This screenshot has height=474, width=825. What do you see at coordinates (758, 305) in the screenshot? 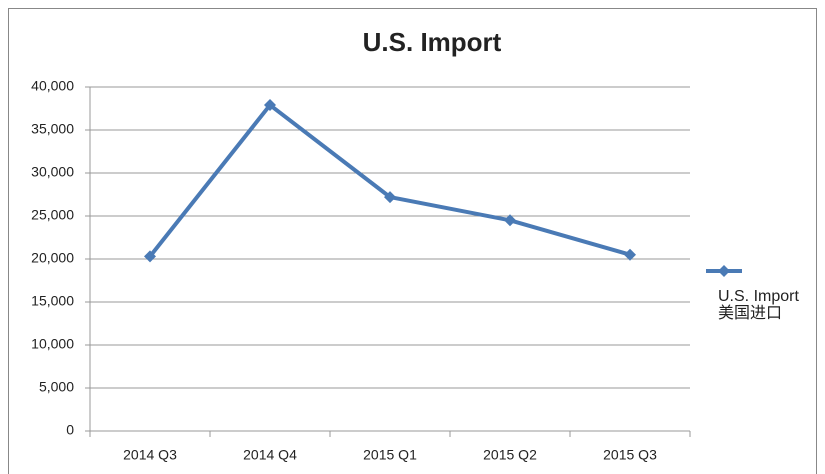
I see `legend-label: U.S. Import 美国进口` at bounding box center [758, 305].